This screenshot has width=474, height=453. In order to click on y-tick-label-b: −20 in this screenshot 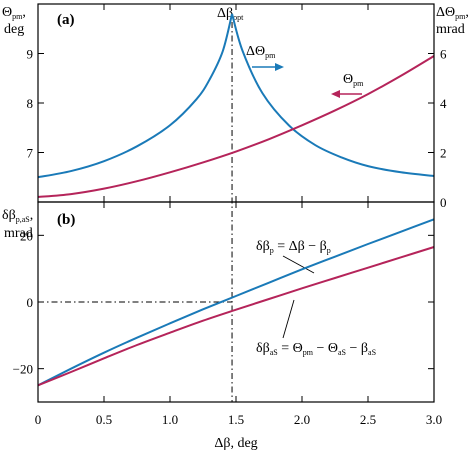, I will do `click(23, 369)`.